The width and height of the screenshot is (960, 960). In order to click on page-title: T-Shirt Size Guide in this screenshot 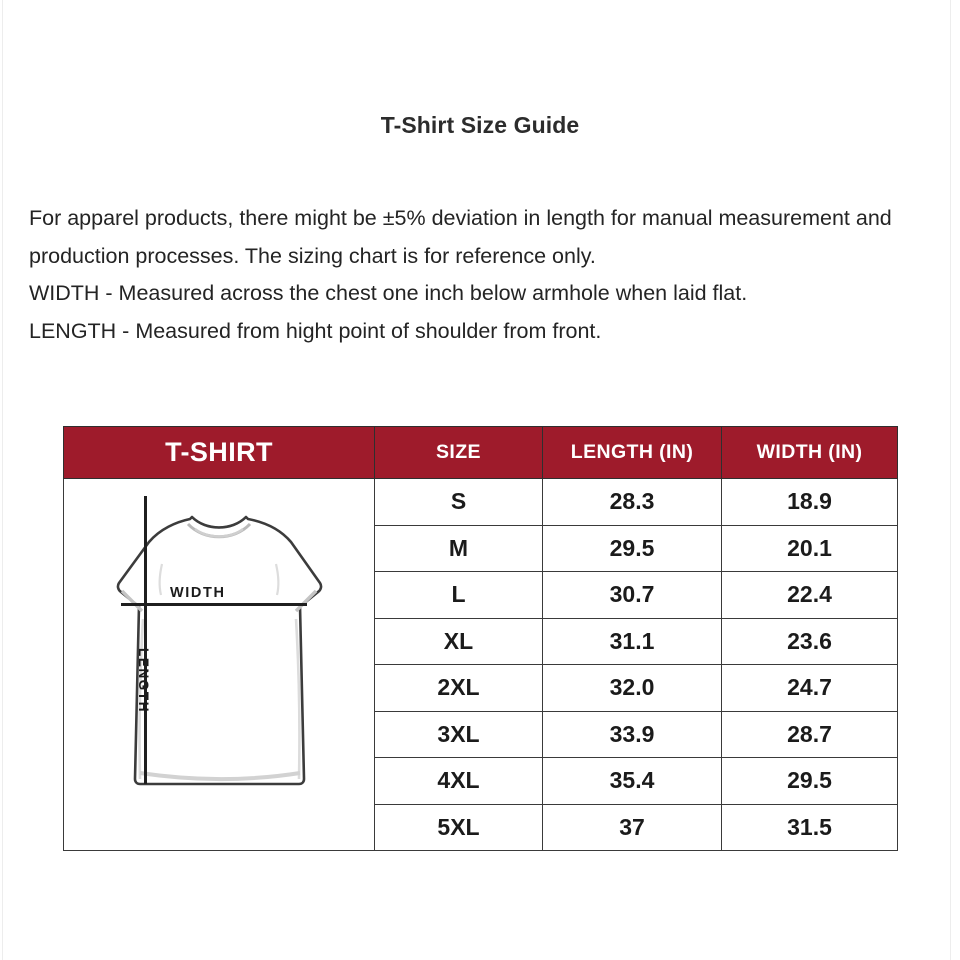, I will do `click(480, 125)`.